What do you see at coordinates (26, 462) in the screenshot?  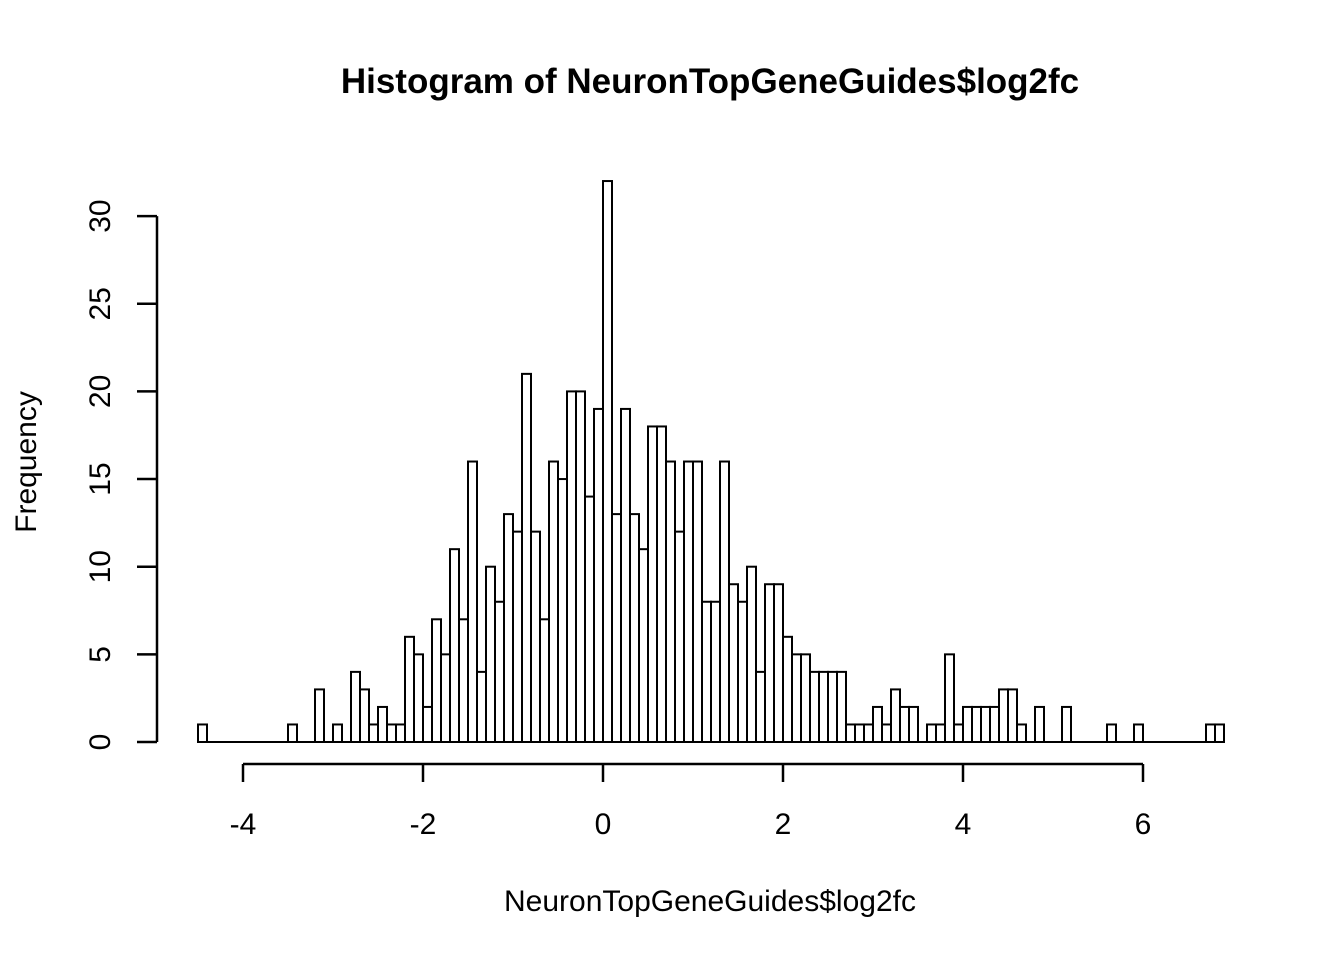 I see `y-axis-label: Frequency` at bounding box center [26, 462].